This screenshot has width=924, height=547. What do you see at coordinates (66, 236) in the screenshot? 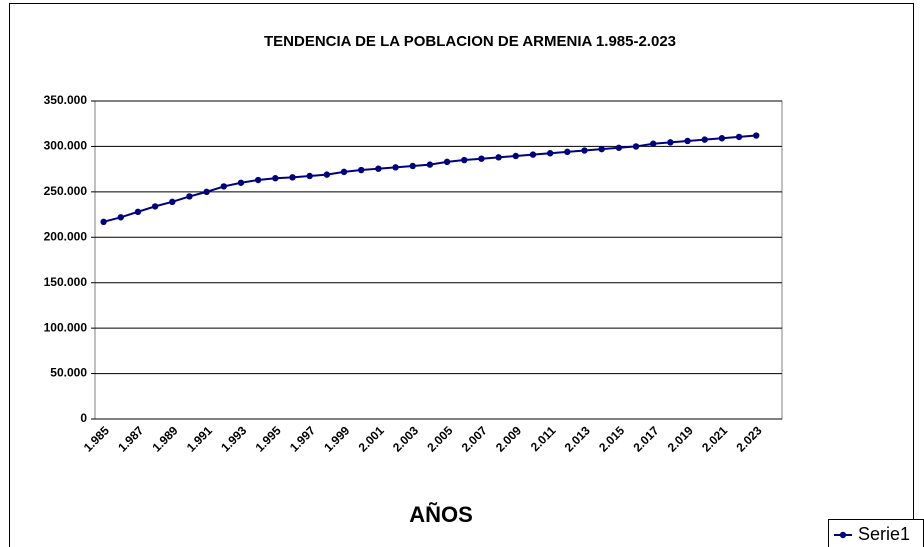
I see `y-tick-label: 200.000` at bounding box center [66, 236].